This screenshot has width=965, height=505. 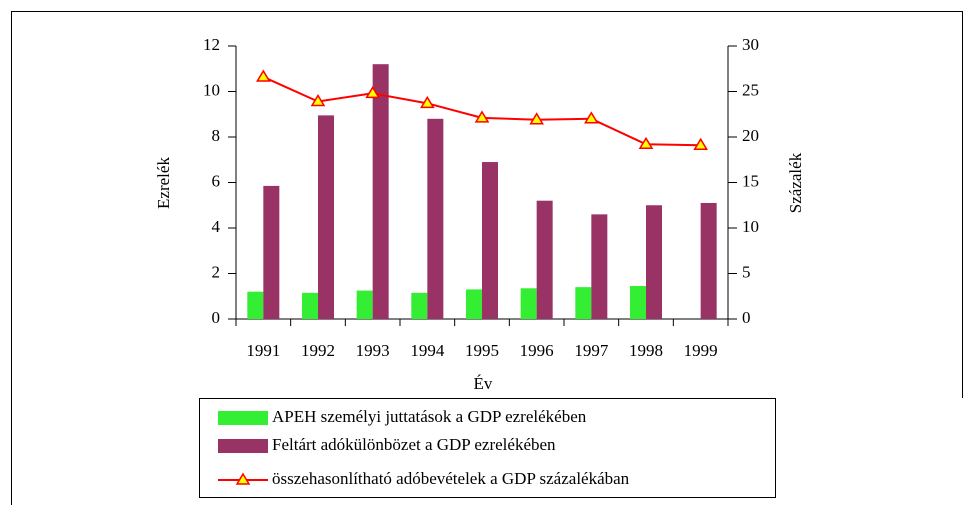 What do you see at coordinates (216, 135) in the screenshot?
I see `y-tick-label: 8` at bounding box center [216, 135].